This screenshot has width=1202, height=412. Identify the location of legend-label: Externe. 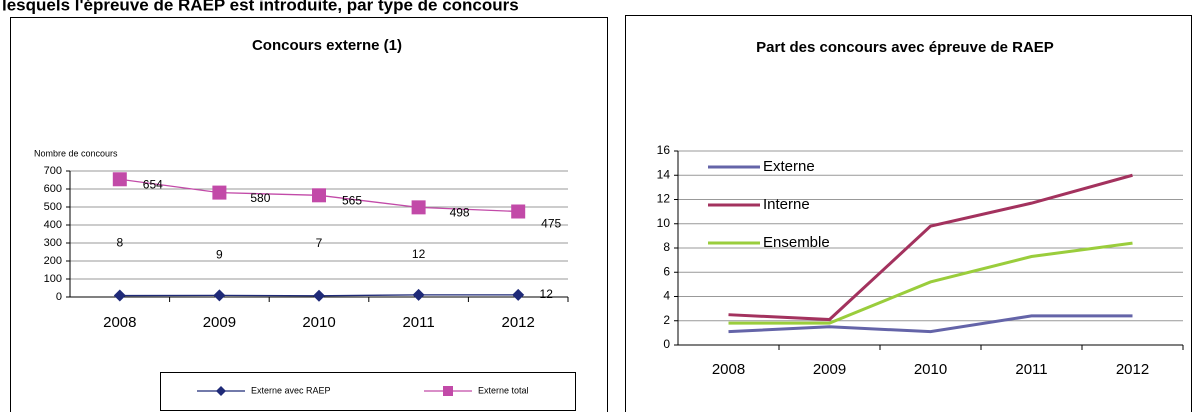
(789, 166).